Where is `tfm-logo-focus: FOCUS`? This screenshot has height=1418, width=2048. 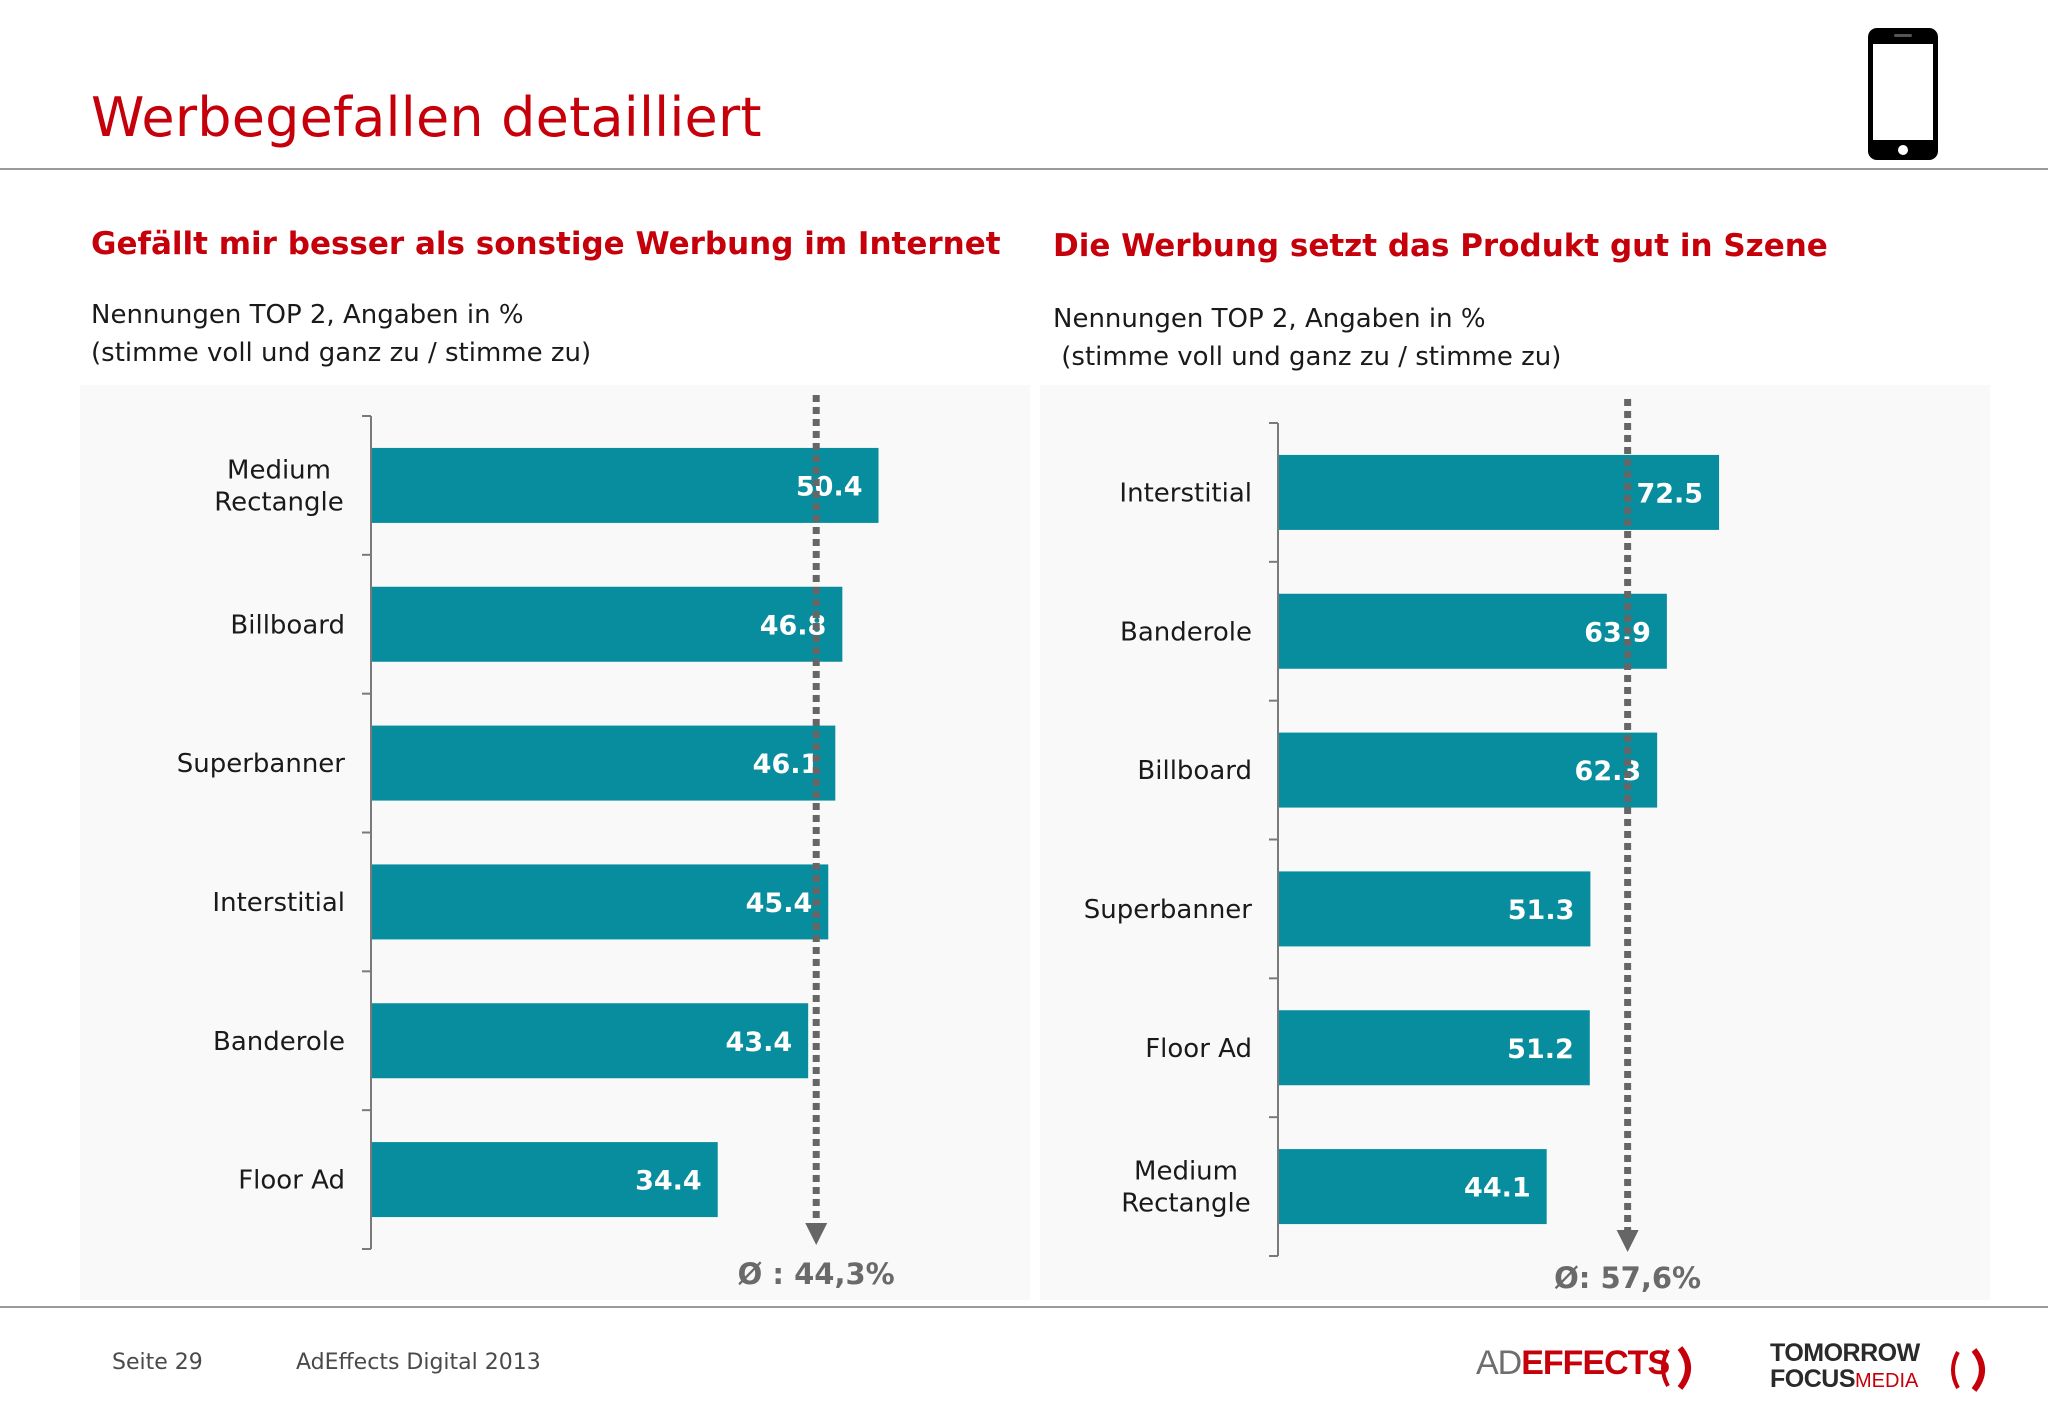
tfm-logo-focus: FOCUS is located at coordinates (1813, 1379).